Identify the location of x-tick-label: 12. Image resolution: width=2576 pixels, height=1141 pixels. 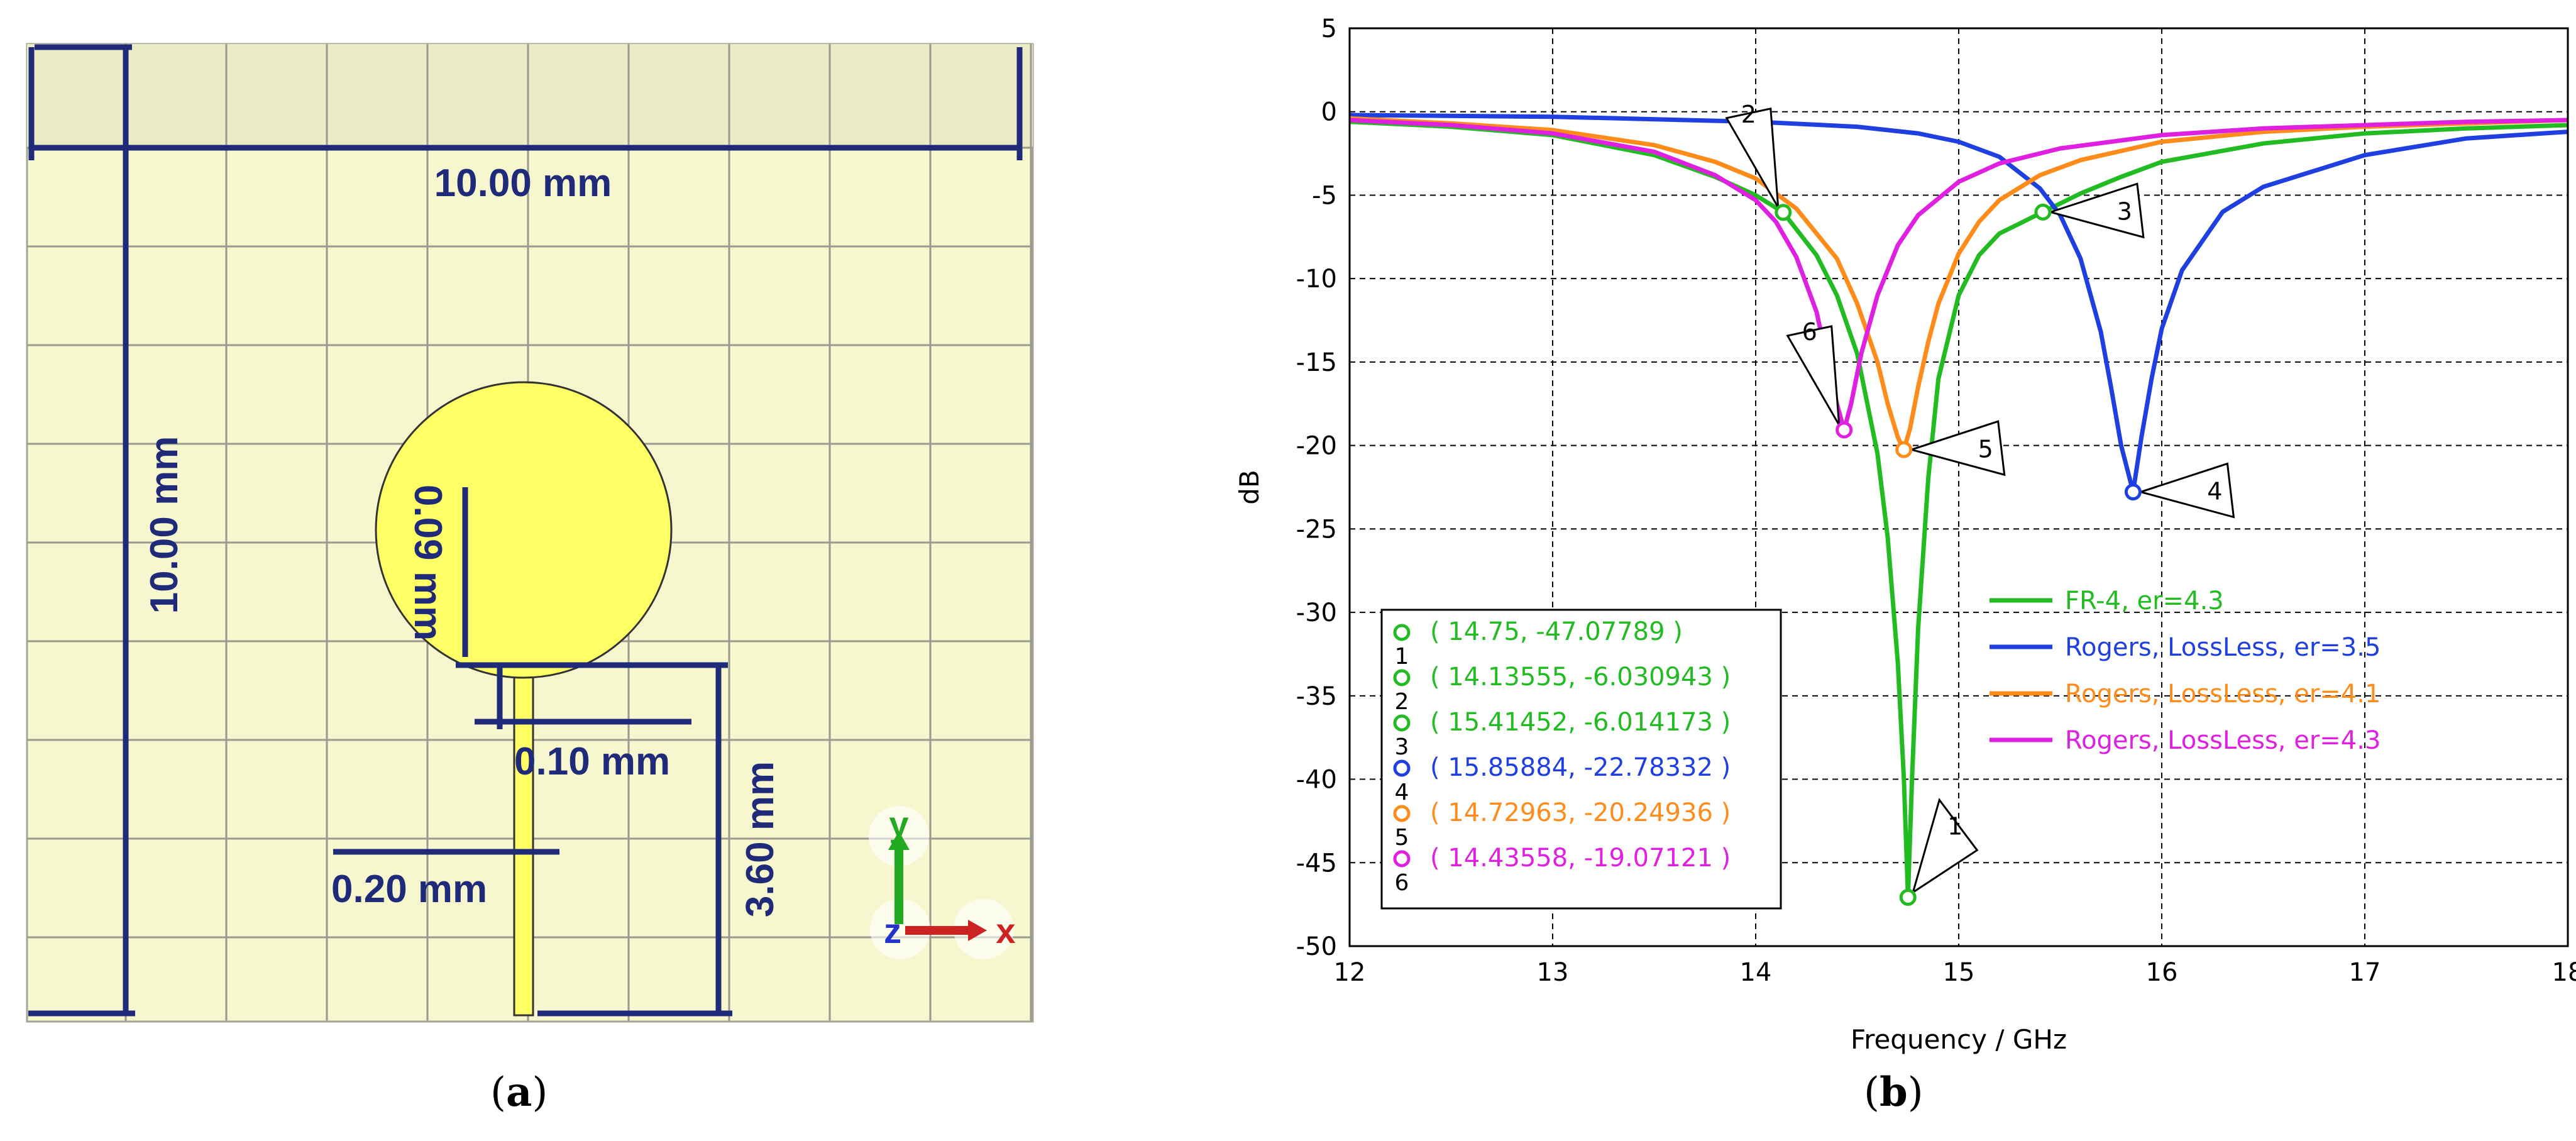
(1350, 972).